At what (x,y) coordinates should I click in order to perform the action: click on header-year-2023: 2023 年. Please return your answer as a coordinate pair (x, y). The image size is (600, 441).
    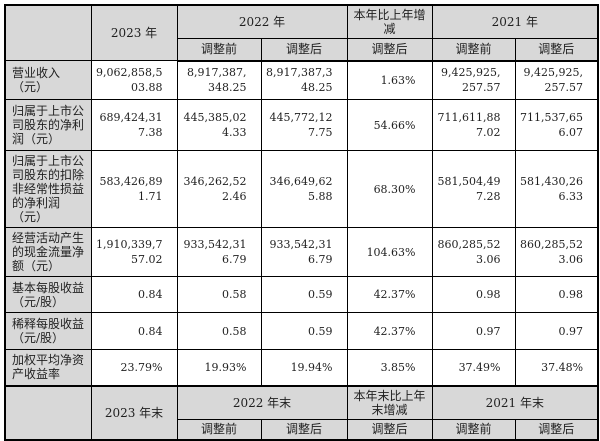
    Looking at the image, I should click on (134, 32).